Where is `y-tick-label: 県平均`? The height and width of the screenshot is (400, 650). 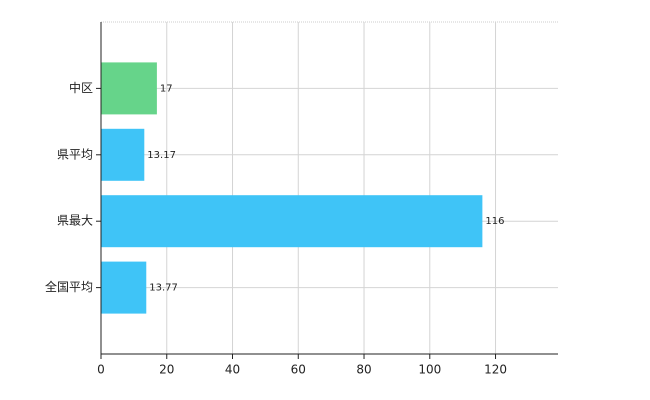 y-tick-label: 県平均 is located at coordinates (75, 154).